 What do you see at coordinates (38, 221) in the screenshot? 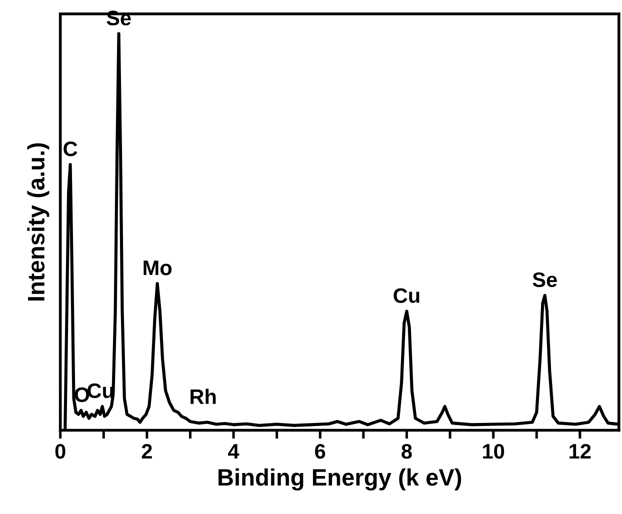
I see `y-axis-title: Intensity (a.u.)` at bounding box center [38, 221].